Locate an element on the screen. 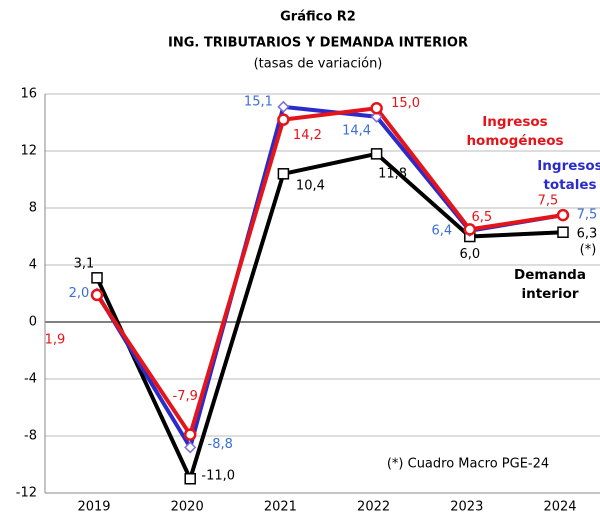 Image resolution: width=600 pixels, height=513 pixels. data-label: 15,1 is located at coordinates (258, 101).